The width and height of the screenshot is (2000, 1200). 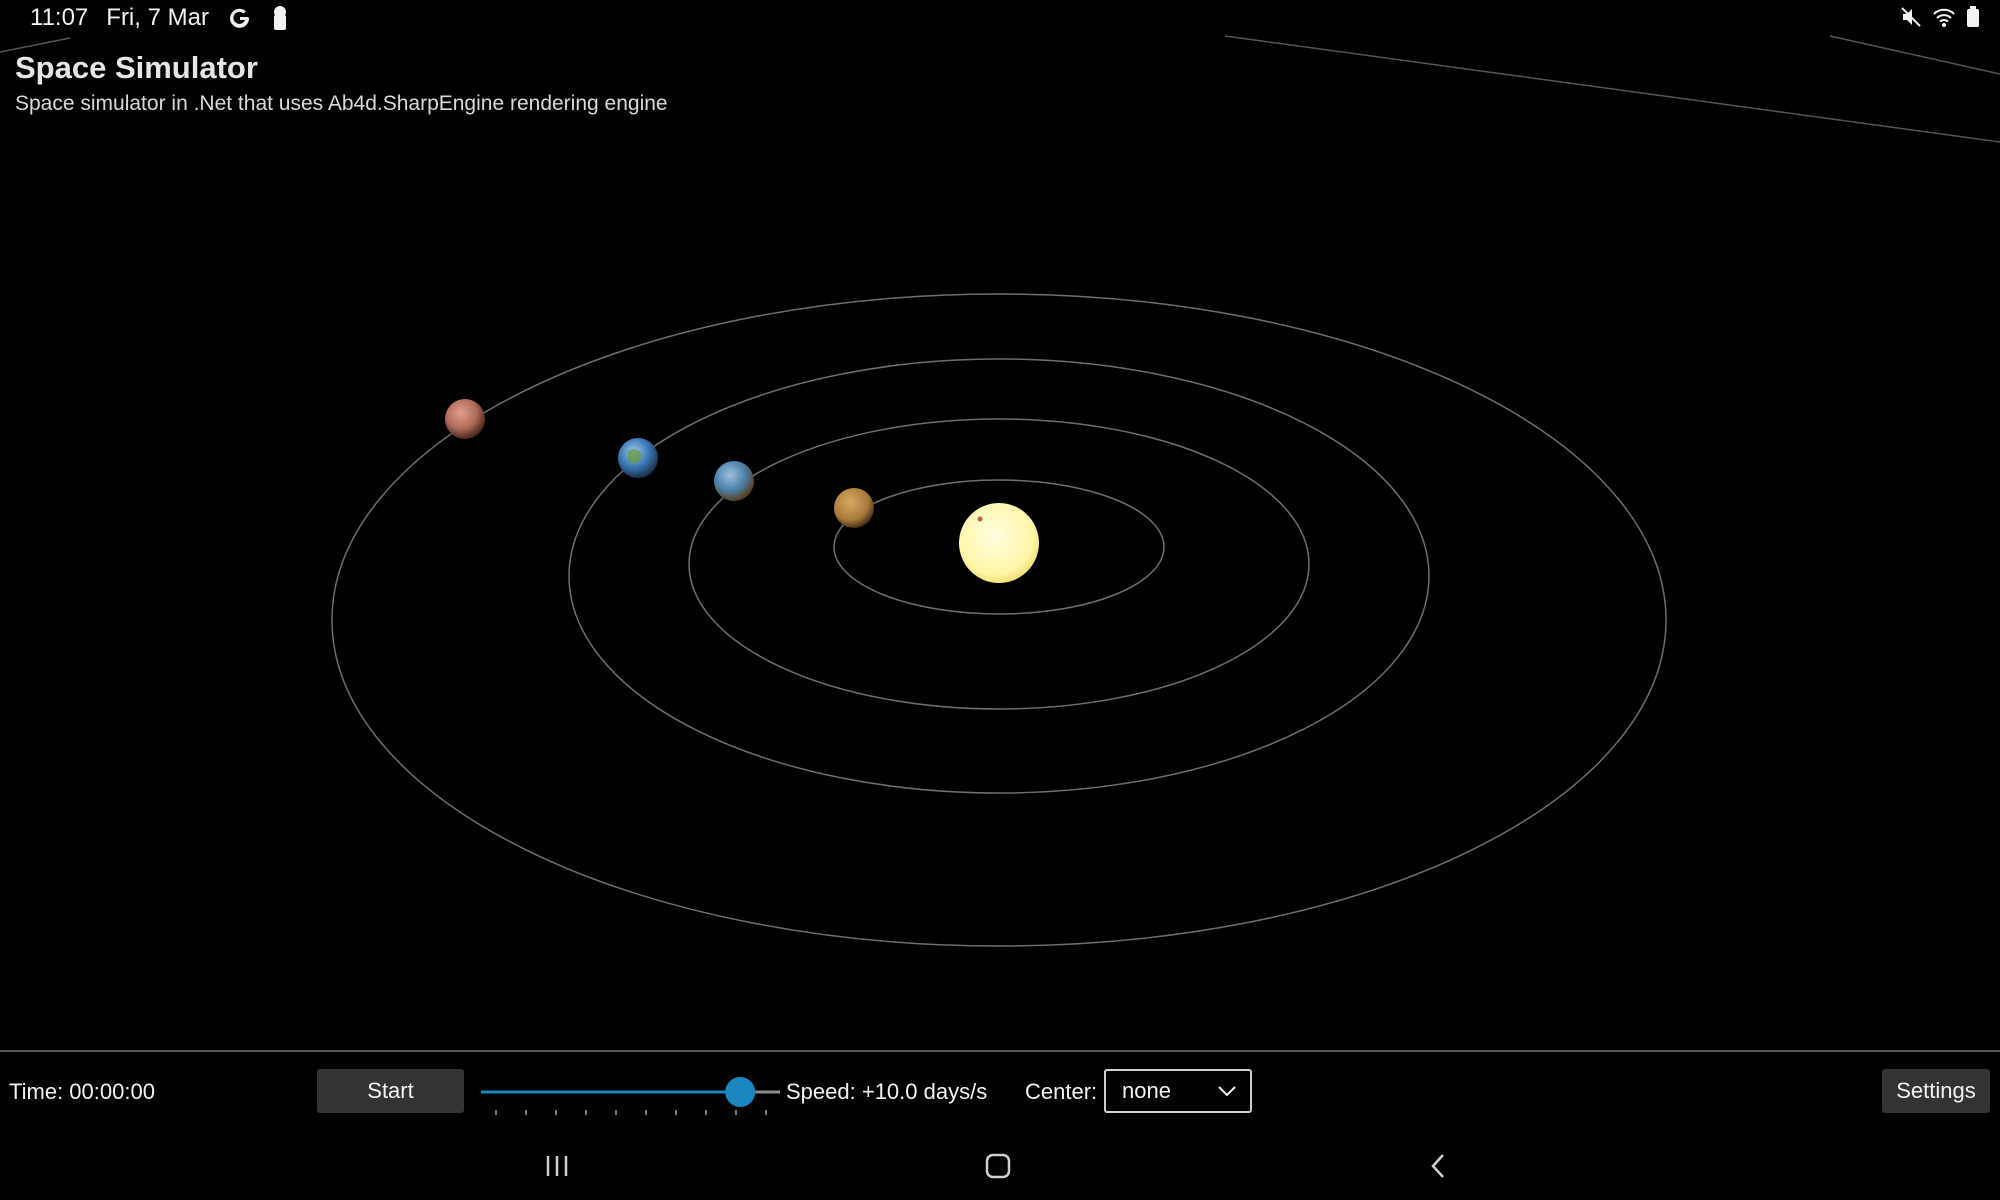 What do you see at coordinates (630, 1091) in the screenshot?
I see `speed-slider` at bounding box center [630, 1091].